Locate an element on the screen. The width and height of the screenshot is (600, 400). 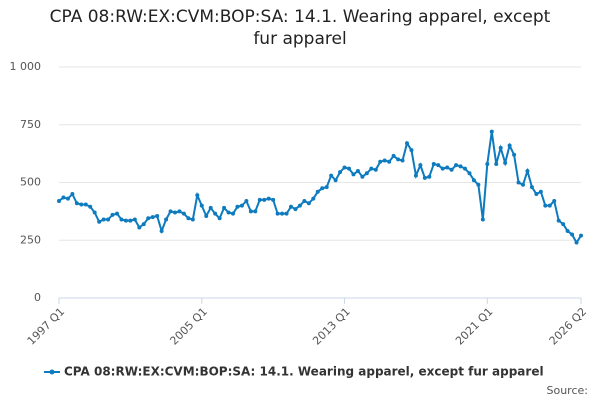
y-tick-label: 750 is located at coordinates (30, 124).